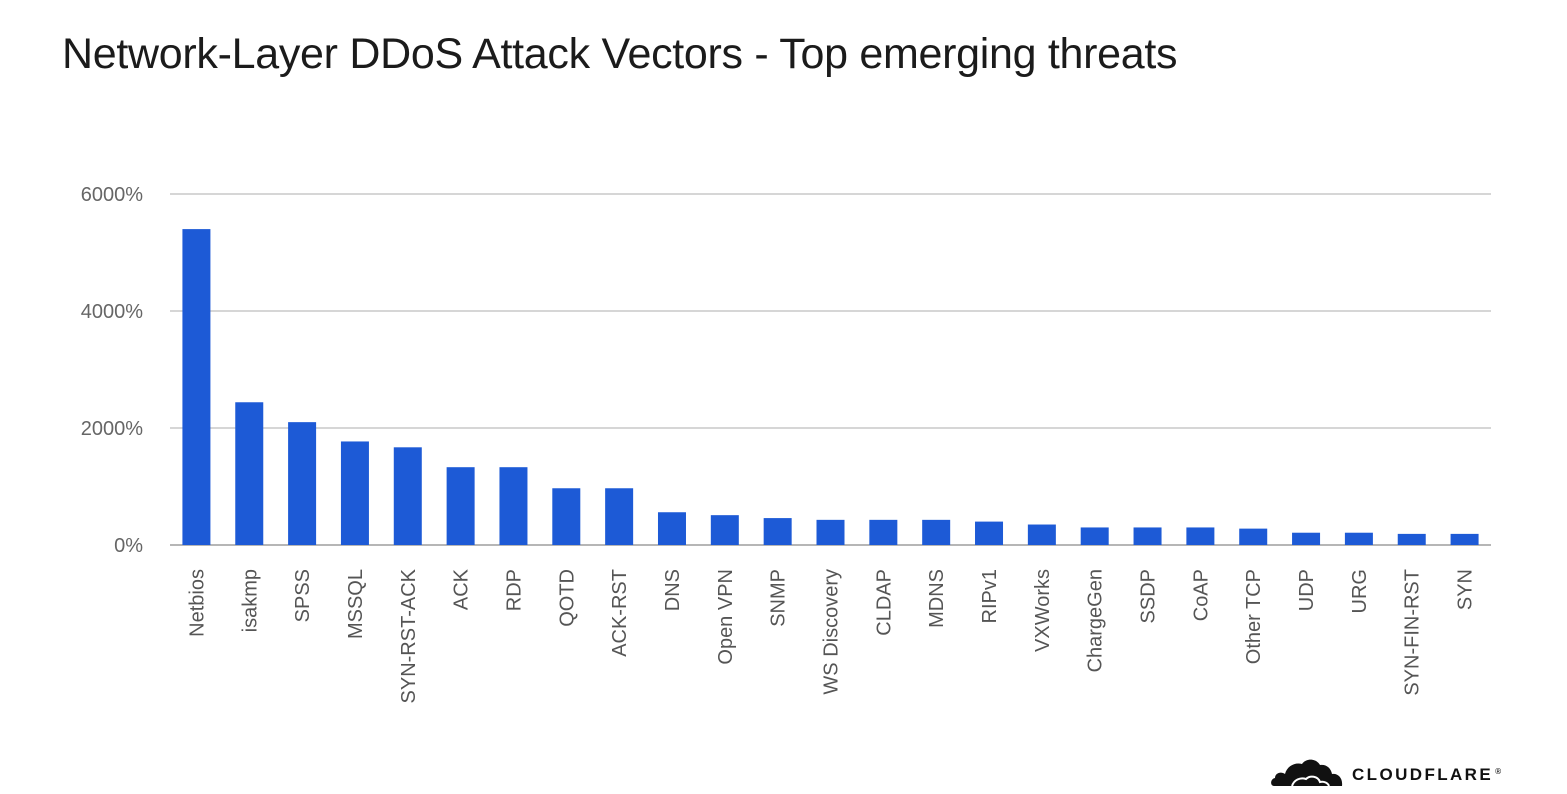 The image size is (1567, 794). What do you see at coordinates (112, 370) in the screenshot?
I see `y-axis-ticks: 0% 2000% 4000% 6000%` at bounding box center [112, 370].